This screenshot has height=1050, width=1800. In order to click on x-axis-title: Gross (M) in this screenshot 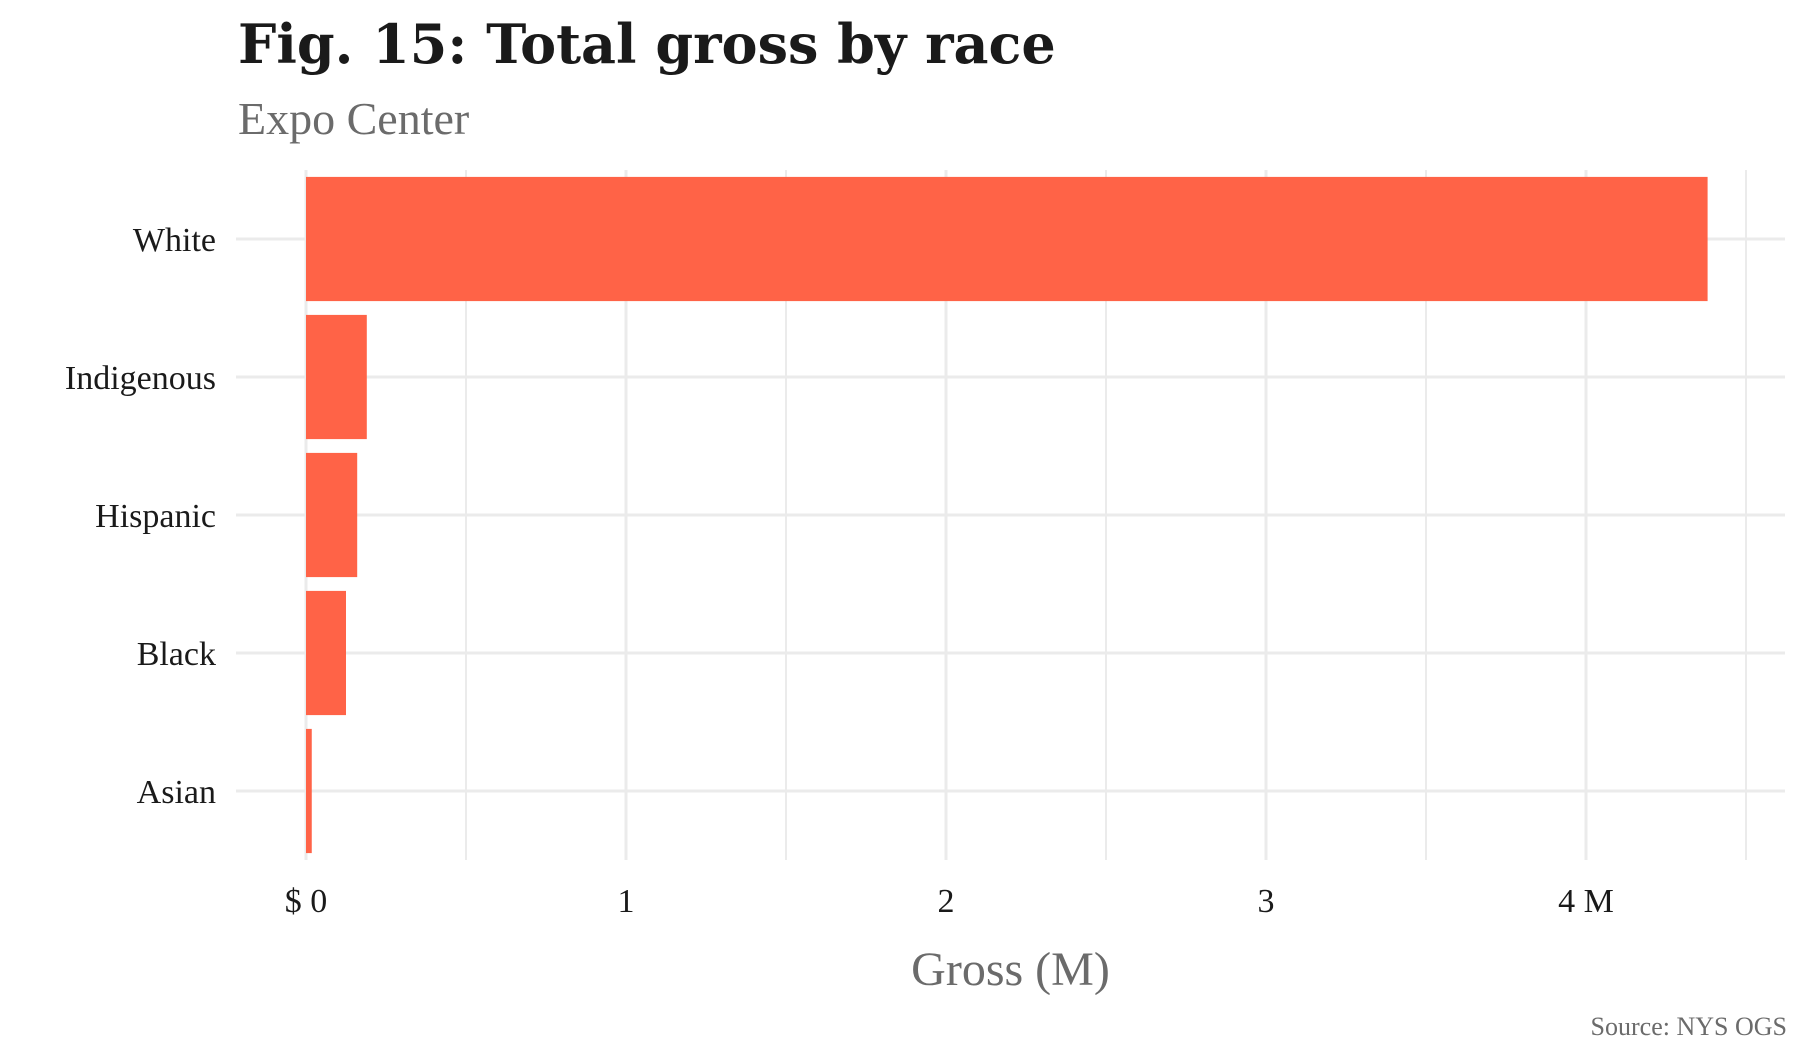, I will do `click(1010, 969)`.